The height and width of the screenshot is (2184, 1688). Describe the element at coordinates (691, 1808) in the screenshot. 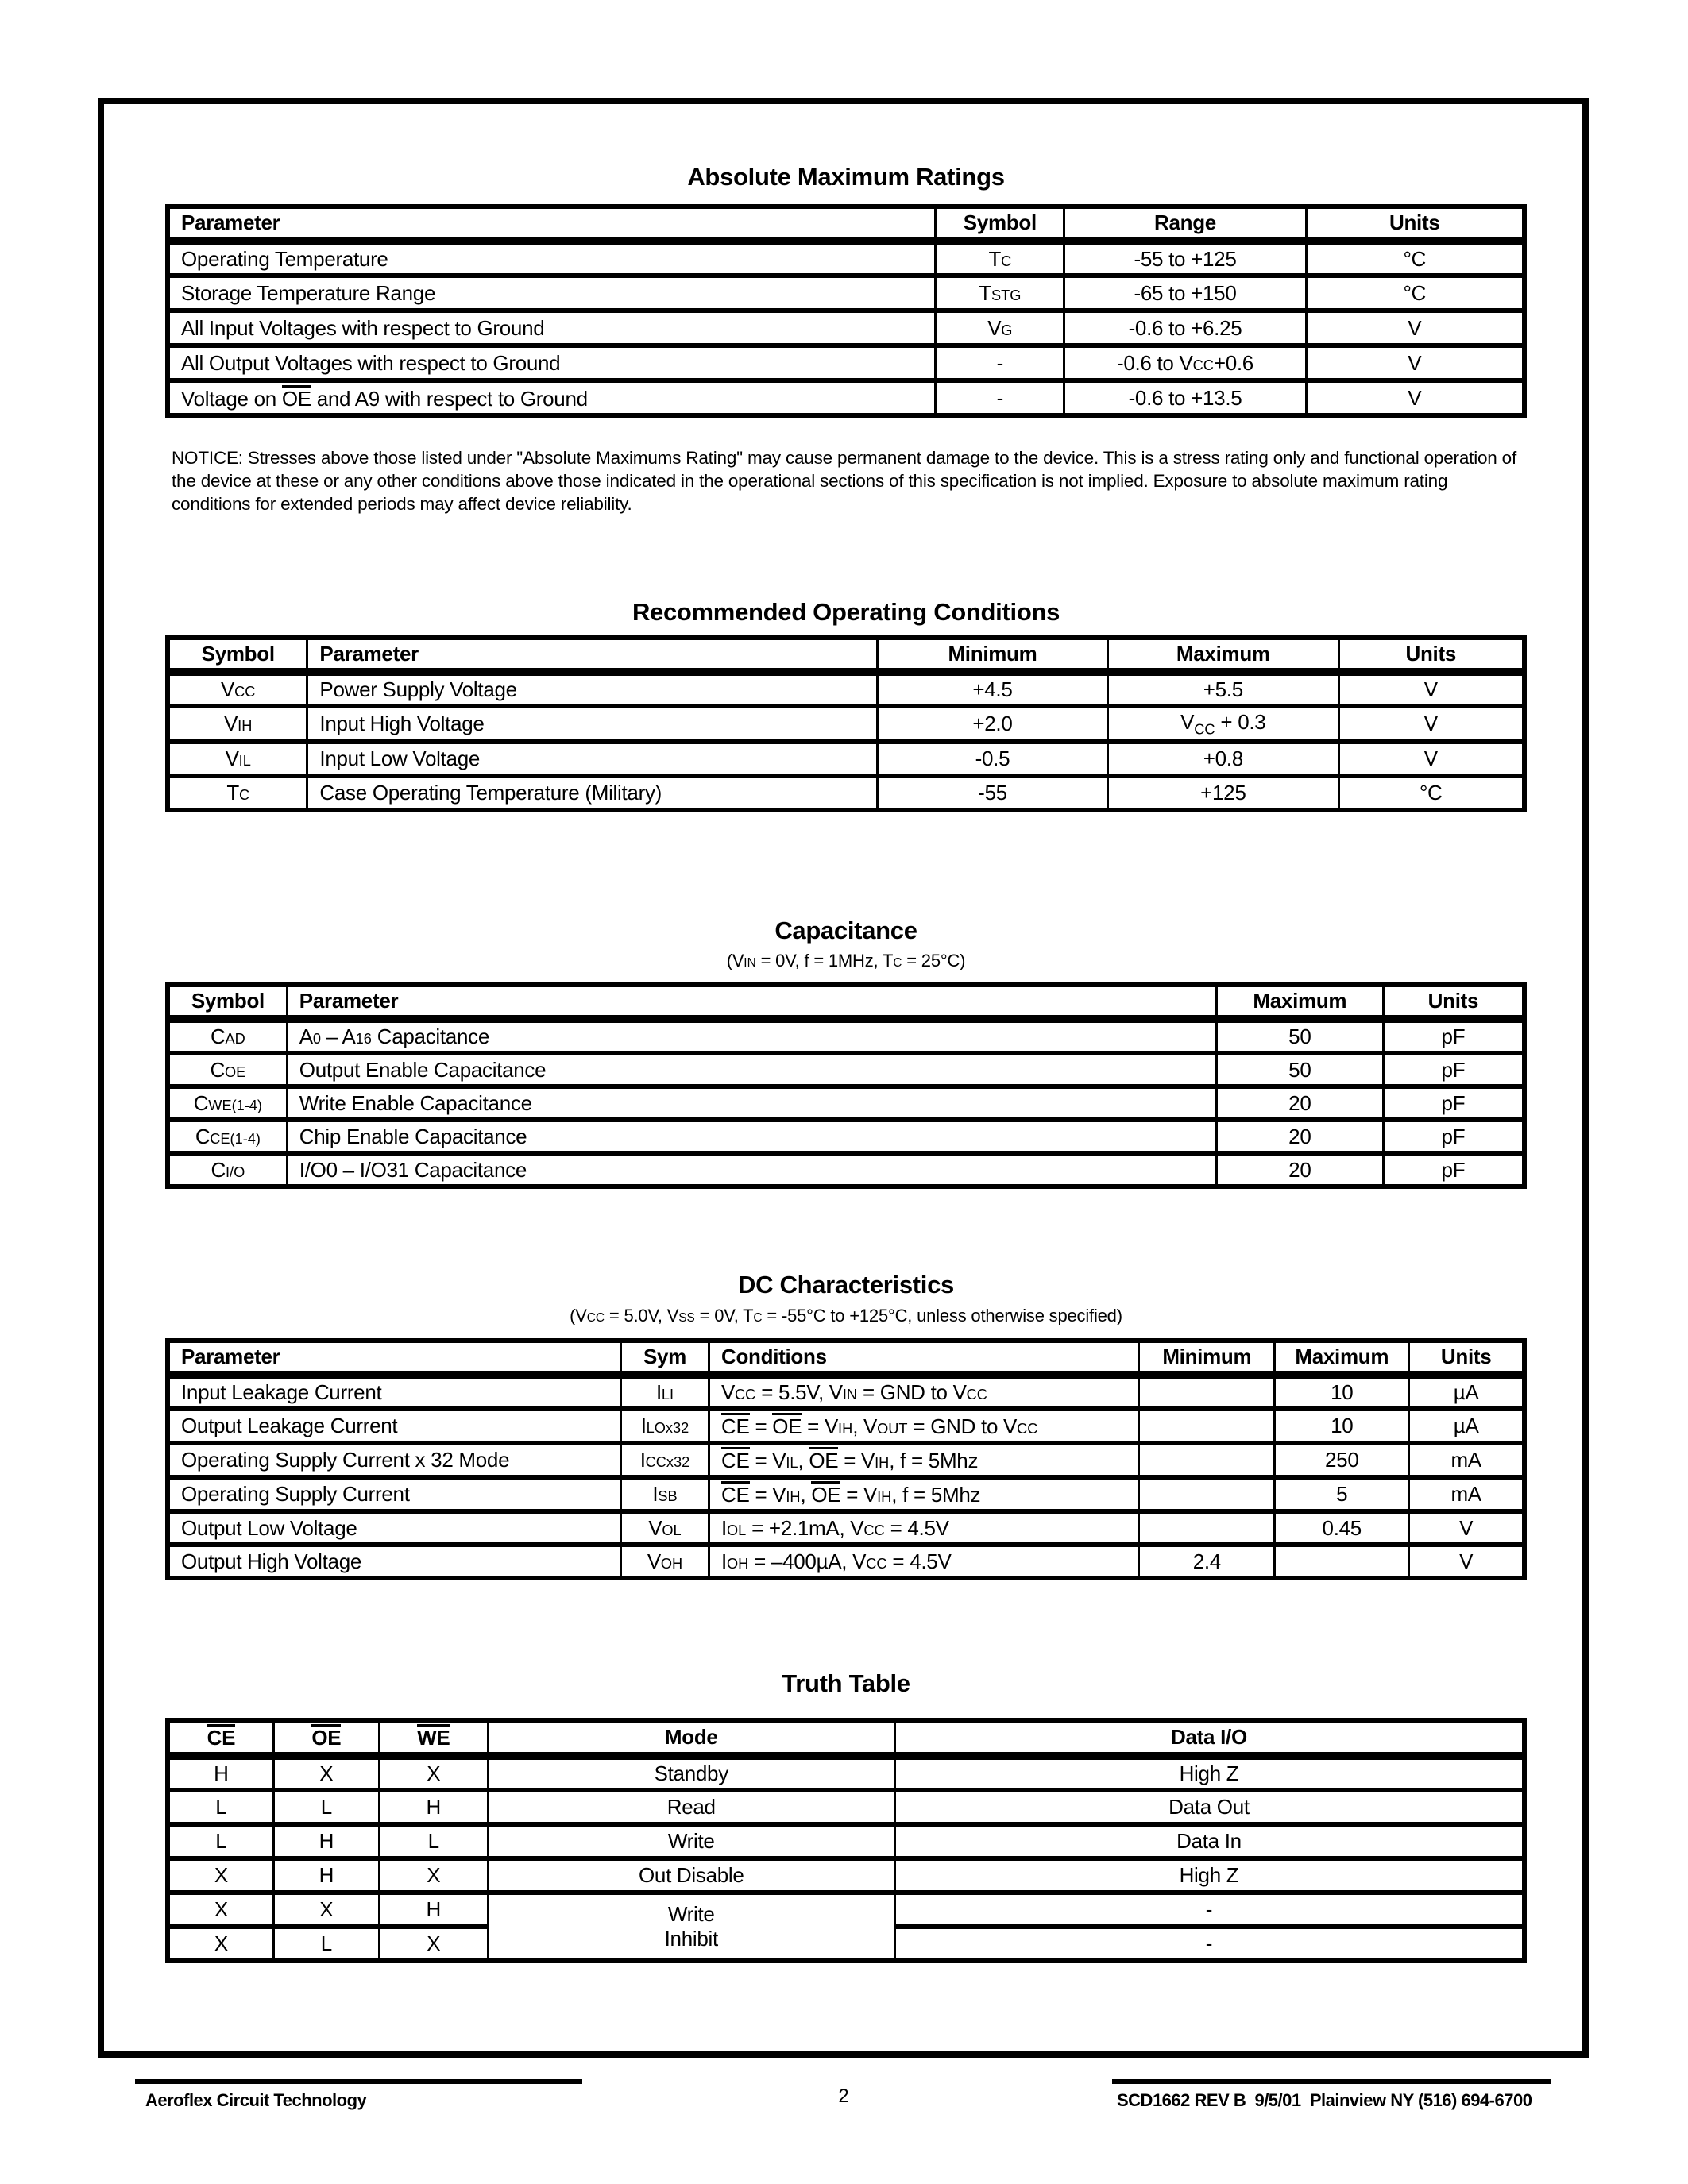

I see `cell: Read` at that location.